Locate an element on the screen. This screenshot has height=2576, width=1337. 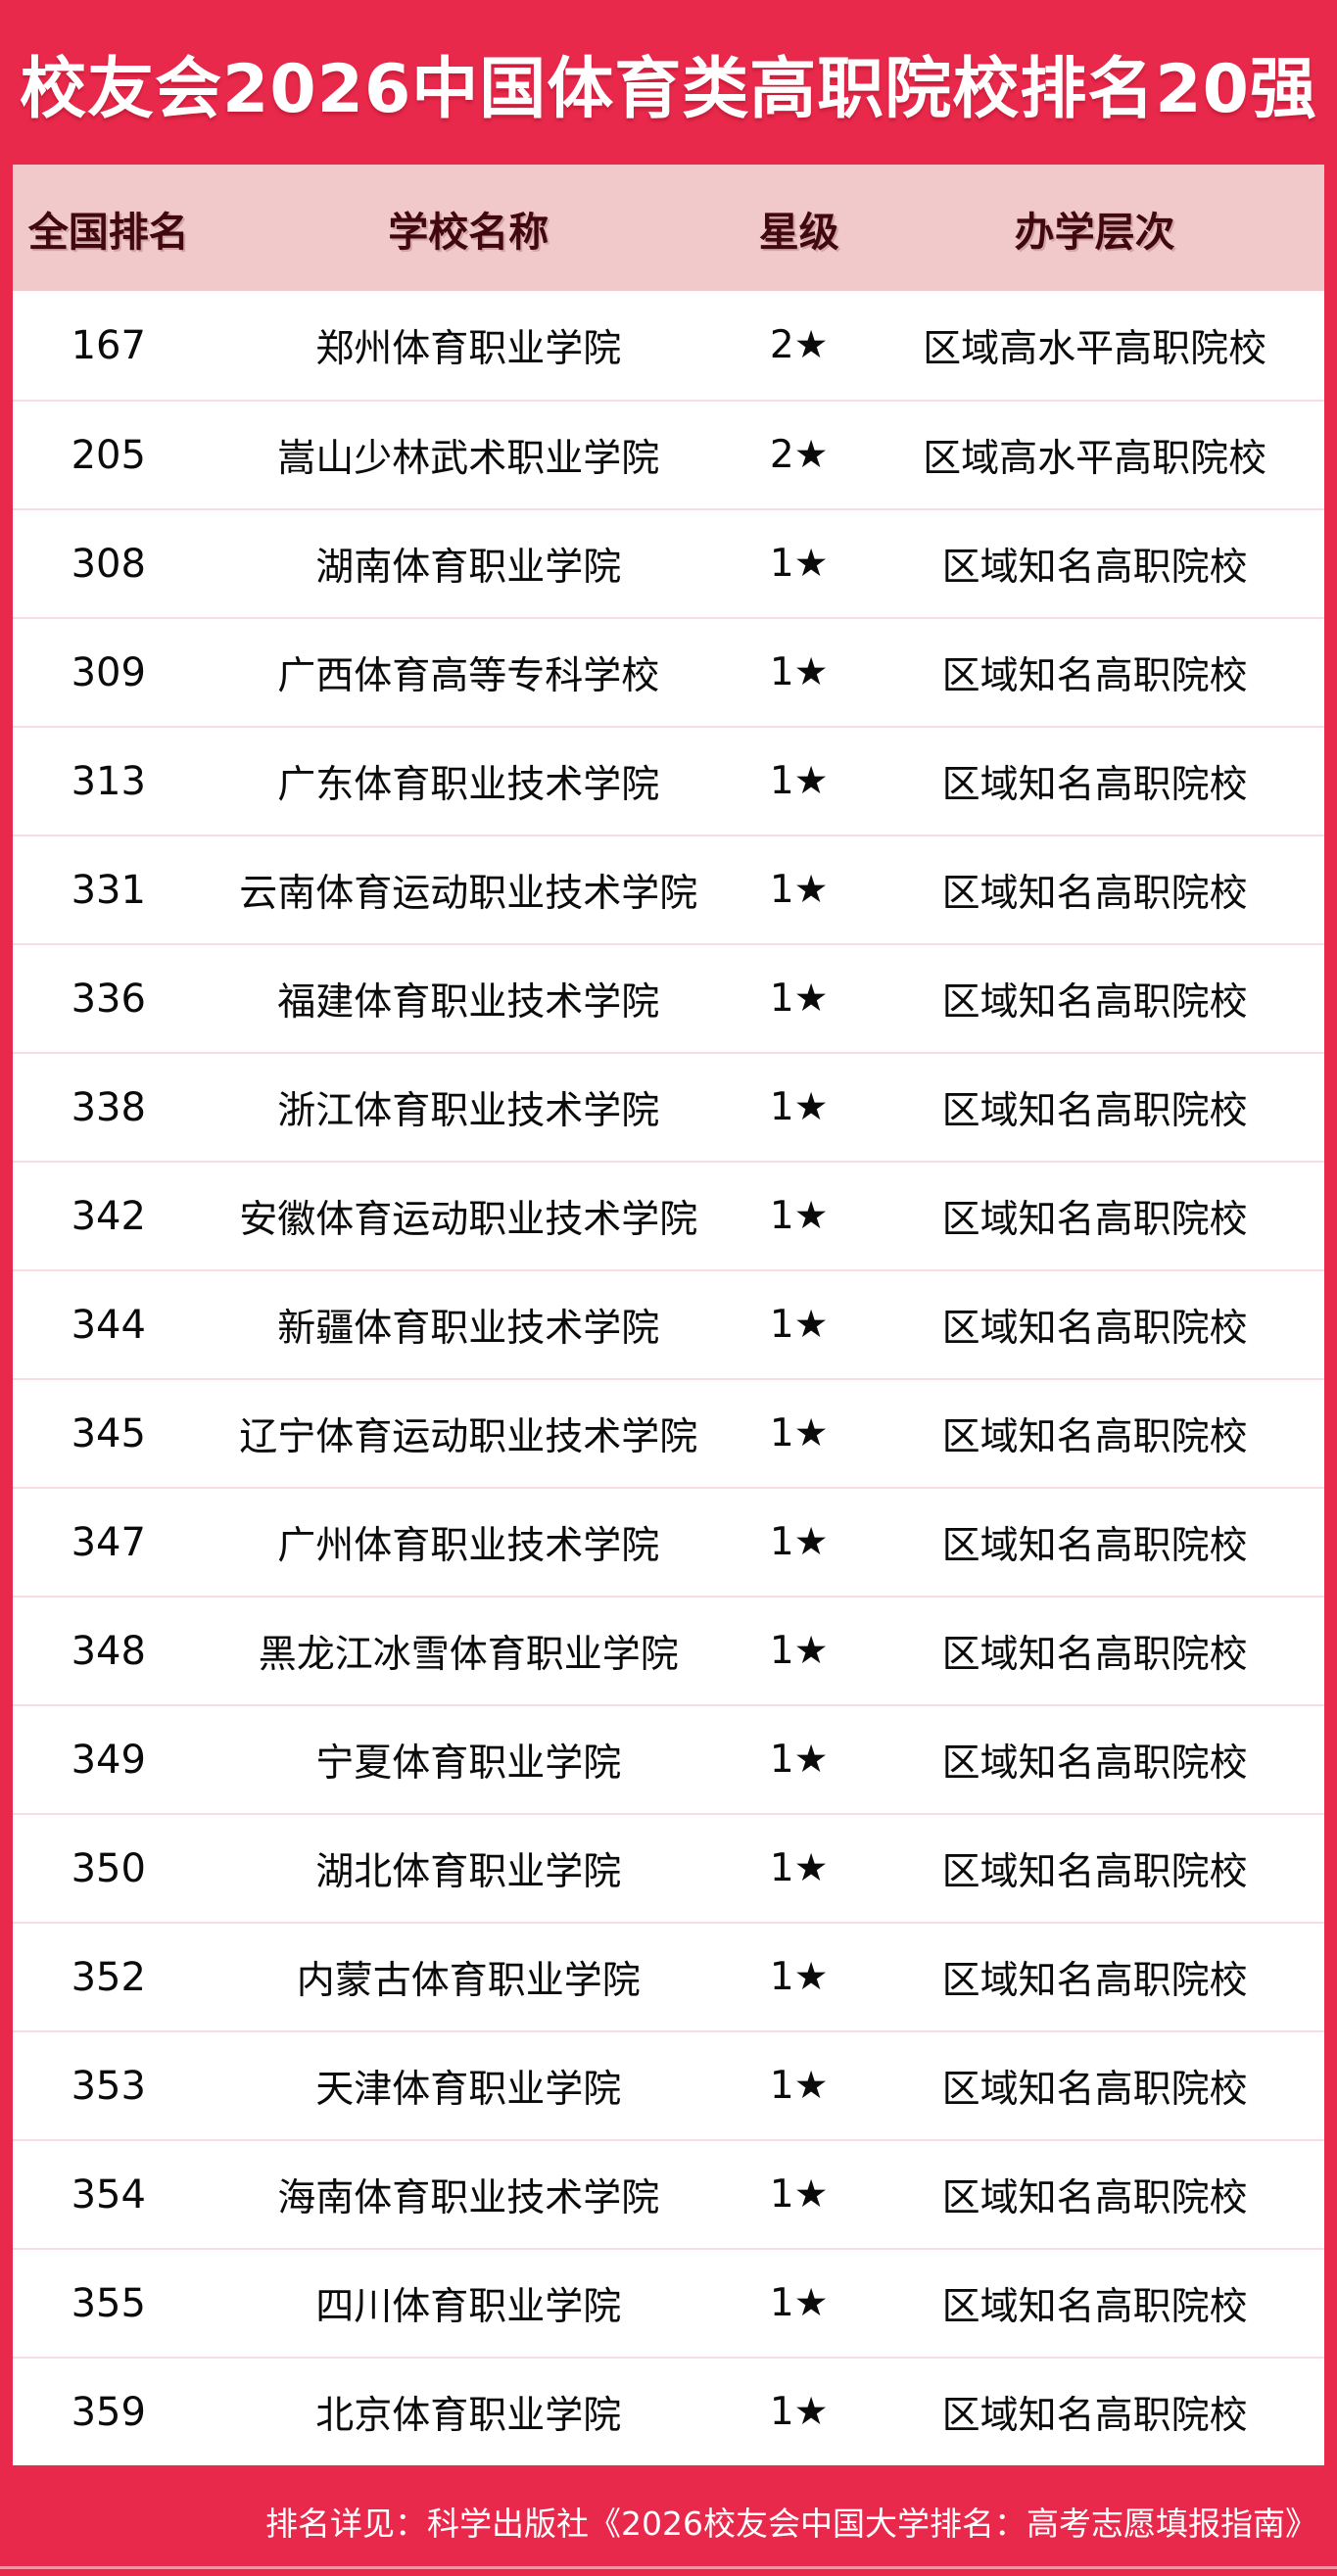
table-row: 352 内蒙古体育职业学院 1★ 区域知名高职院校 is located at coordinates (668, 1976).